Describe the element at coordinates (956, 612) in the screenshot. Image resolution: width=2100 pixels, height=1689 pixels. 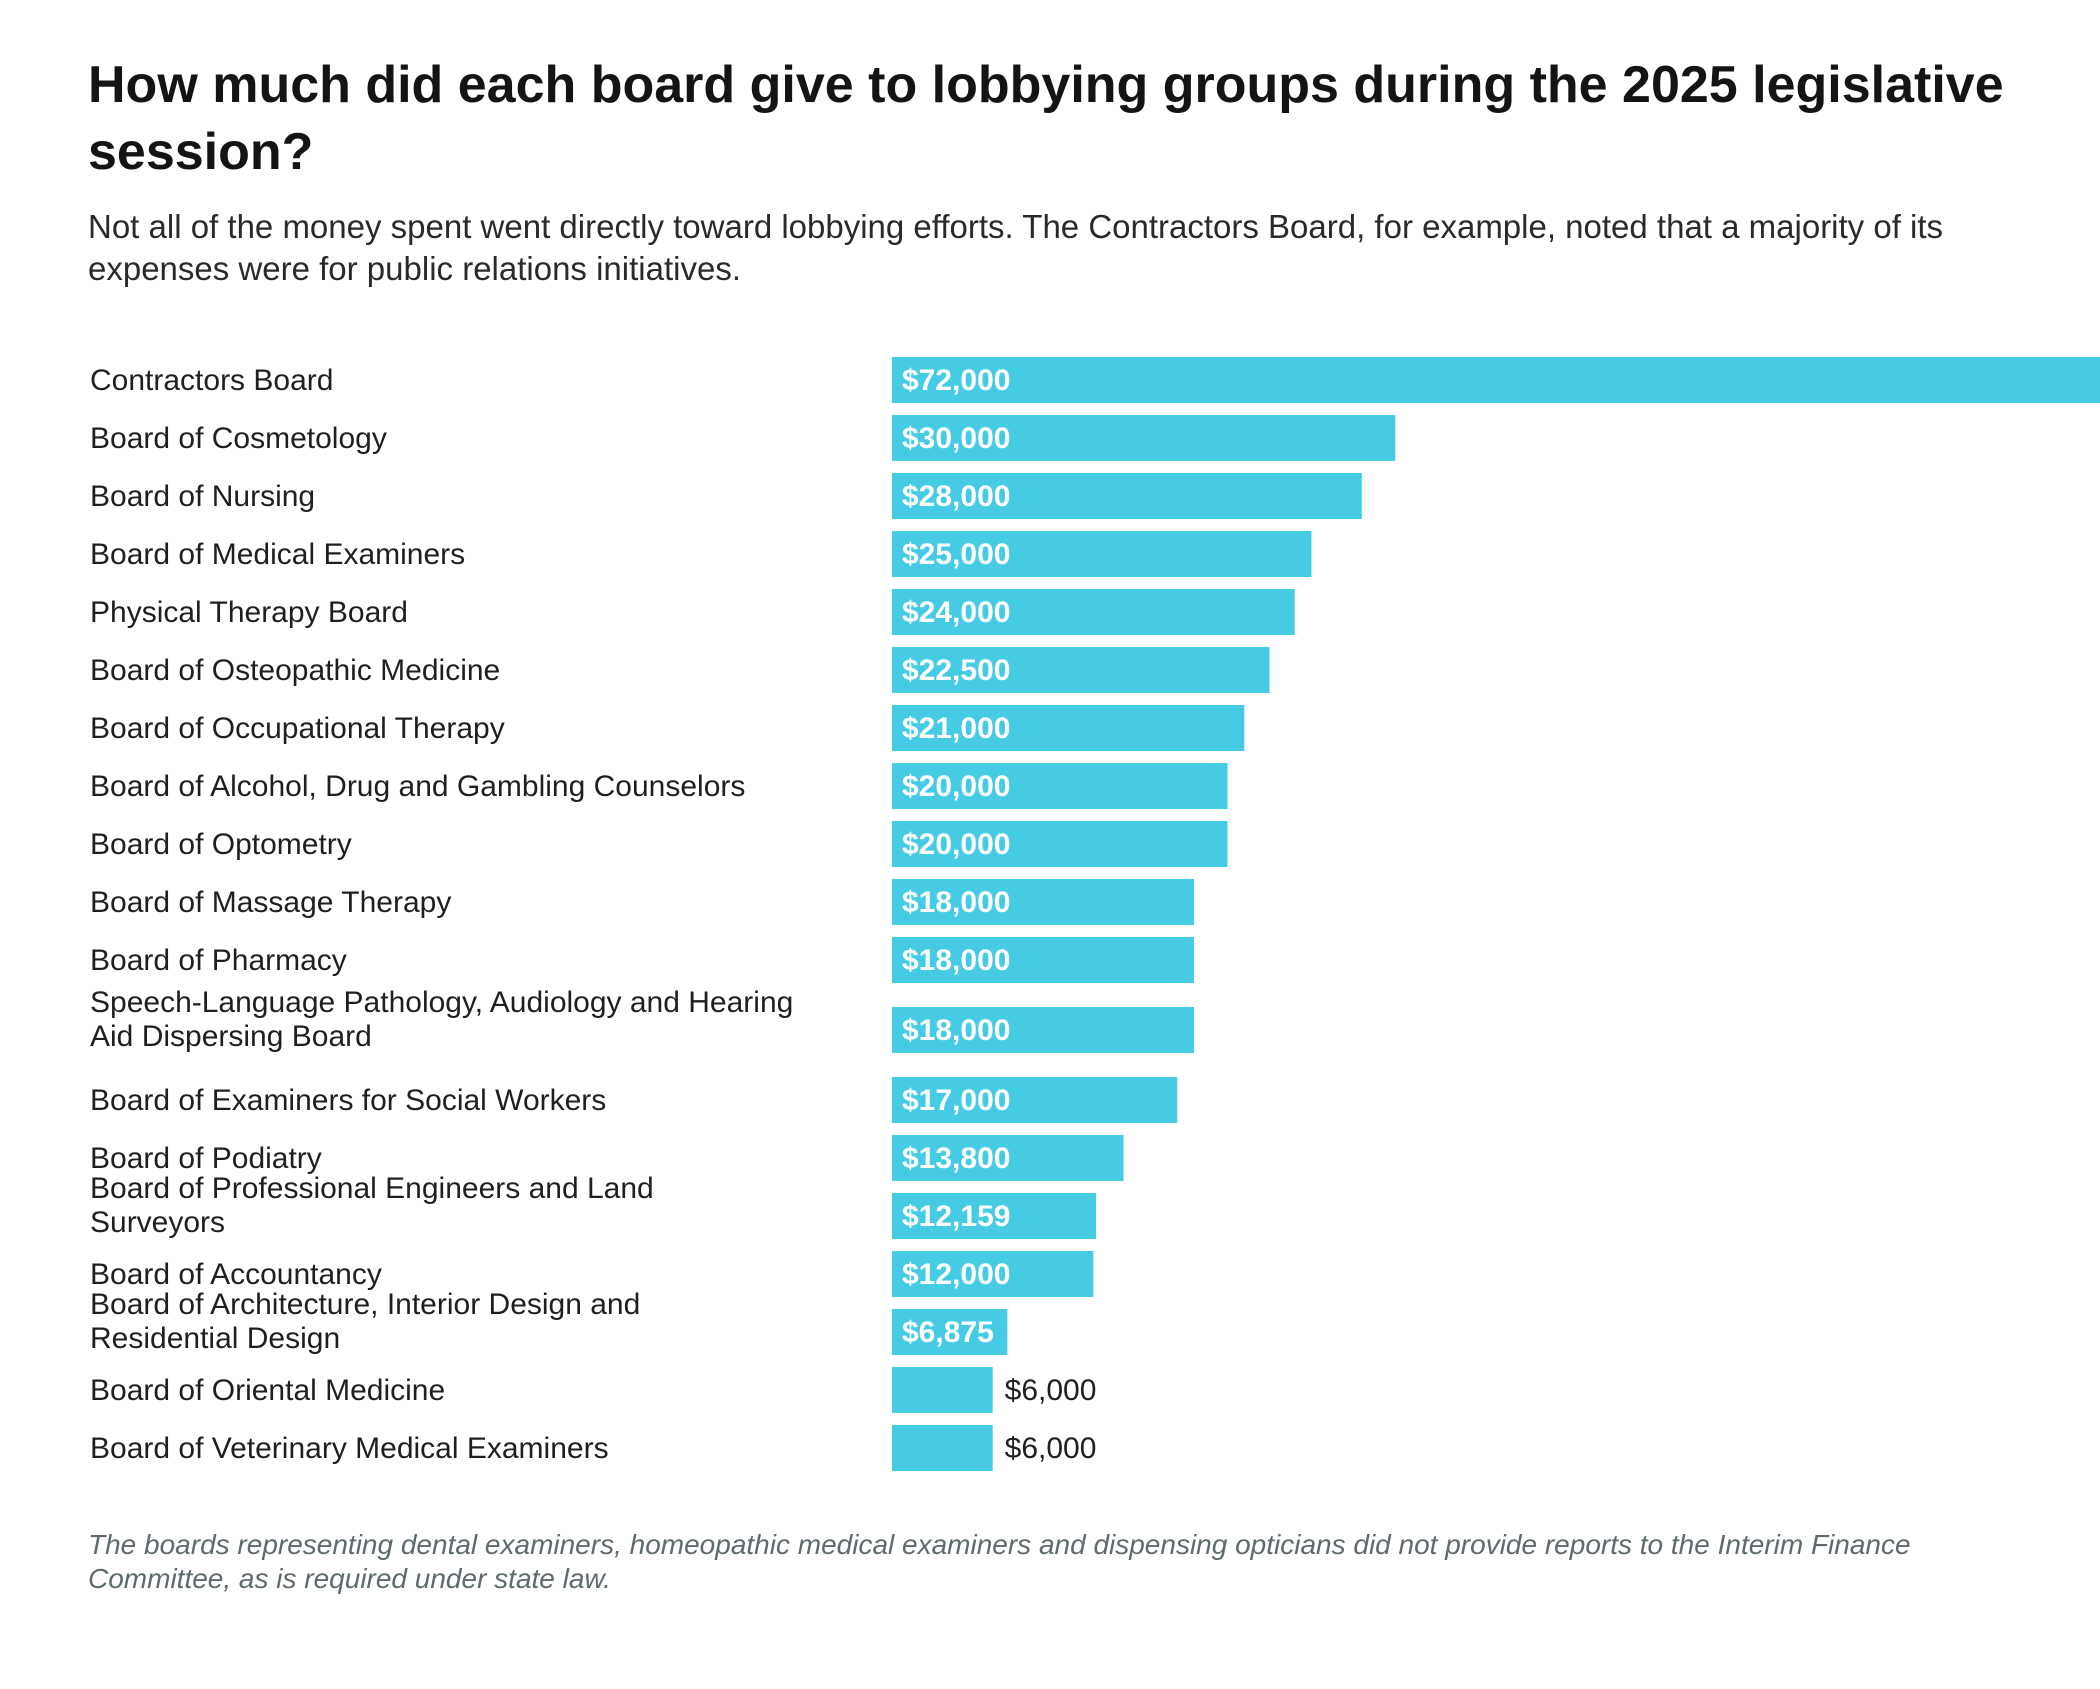
I see `value-label: $24,000` at that location.